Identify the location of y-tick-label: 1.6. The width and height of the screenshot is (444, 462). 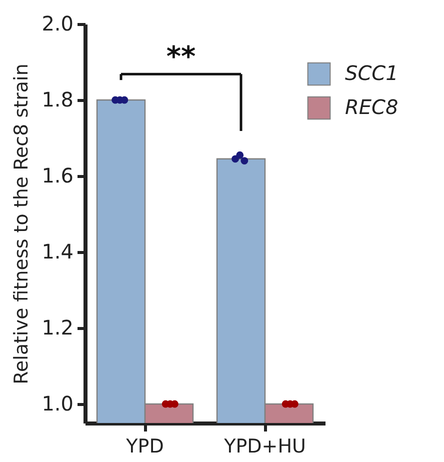
(58, 176).